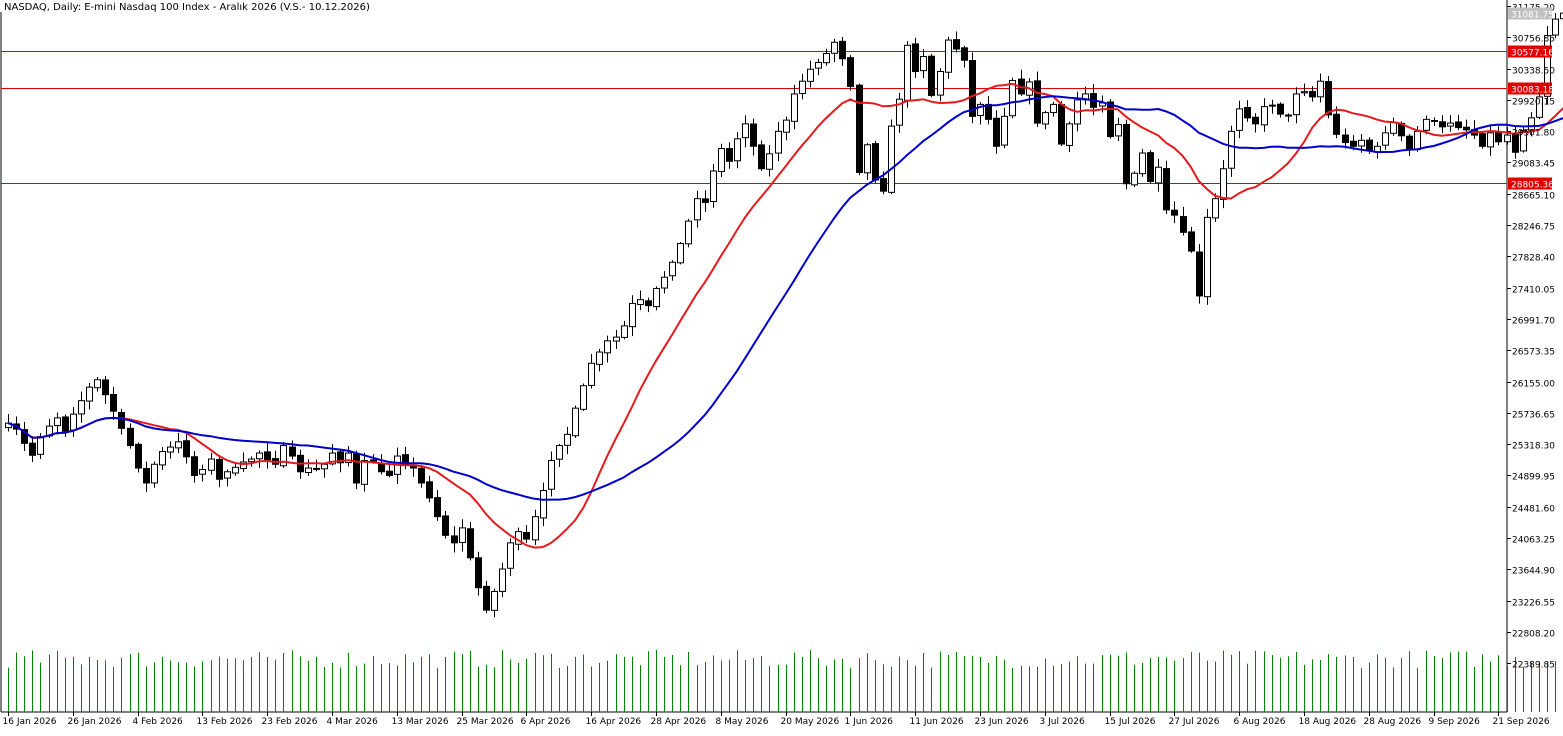  What do you see at coordinates (1533, 165) in the screenshot?
I see `y-tick-label: 29083.45` at bounding box center [1533, 165].